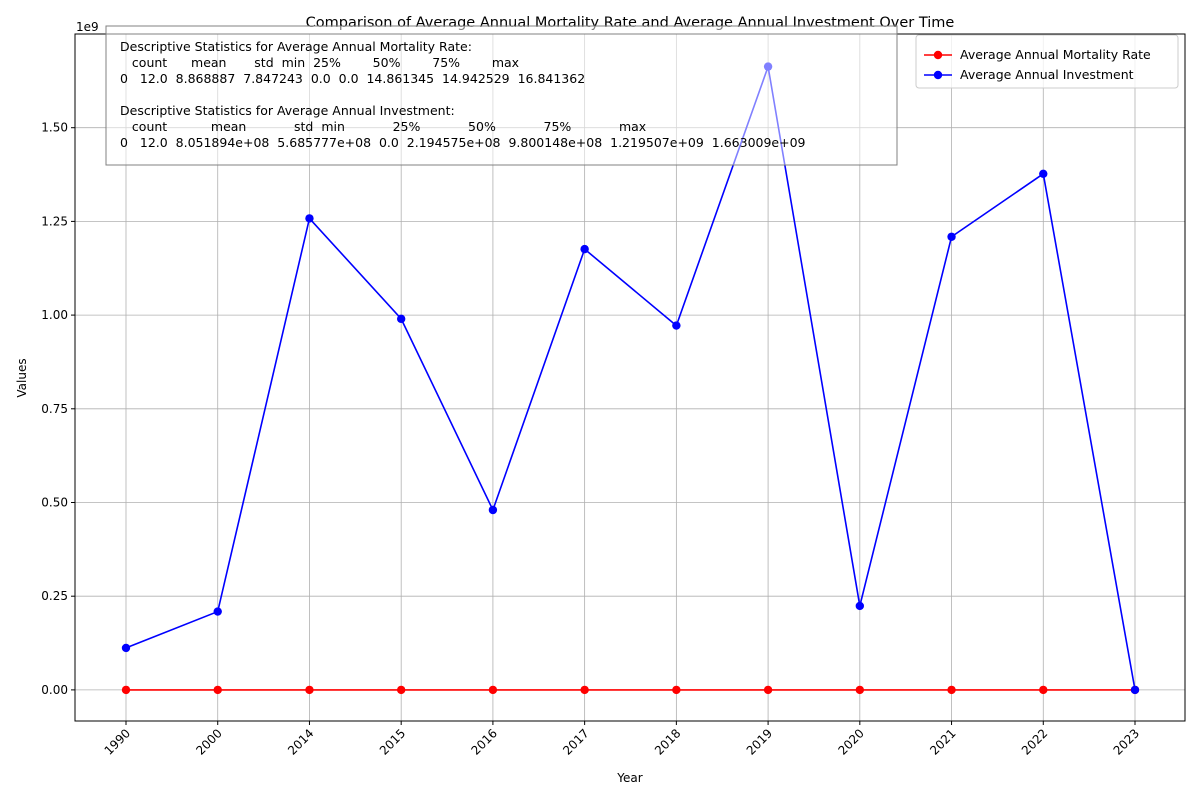  Describe the element at coordinates (54, 502) in the screenshot. I see `y-tick-label: 0.50` at that location.